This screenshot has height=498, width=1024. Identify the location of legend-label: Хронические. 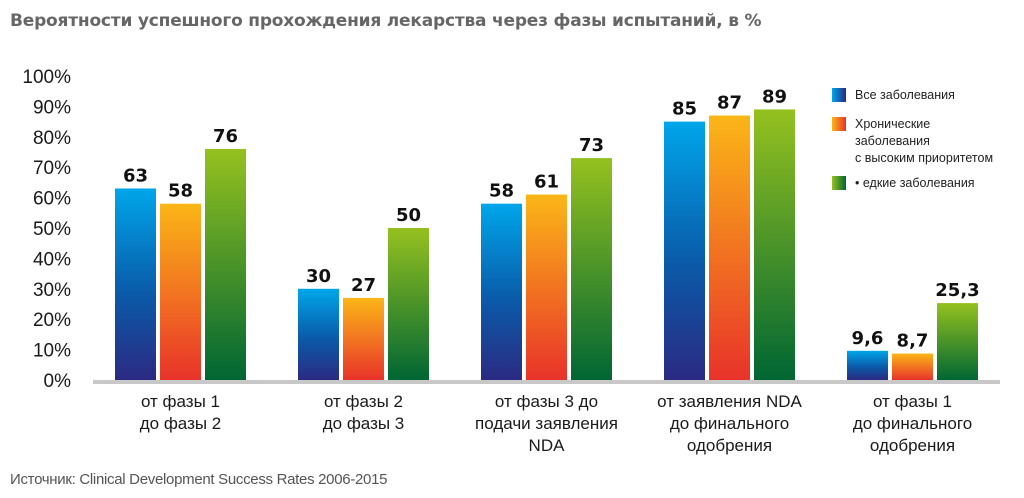
(892, 124).